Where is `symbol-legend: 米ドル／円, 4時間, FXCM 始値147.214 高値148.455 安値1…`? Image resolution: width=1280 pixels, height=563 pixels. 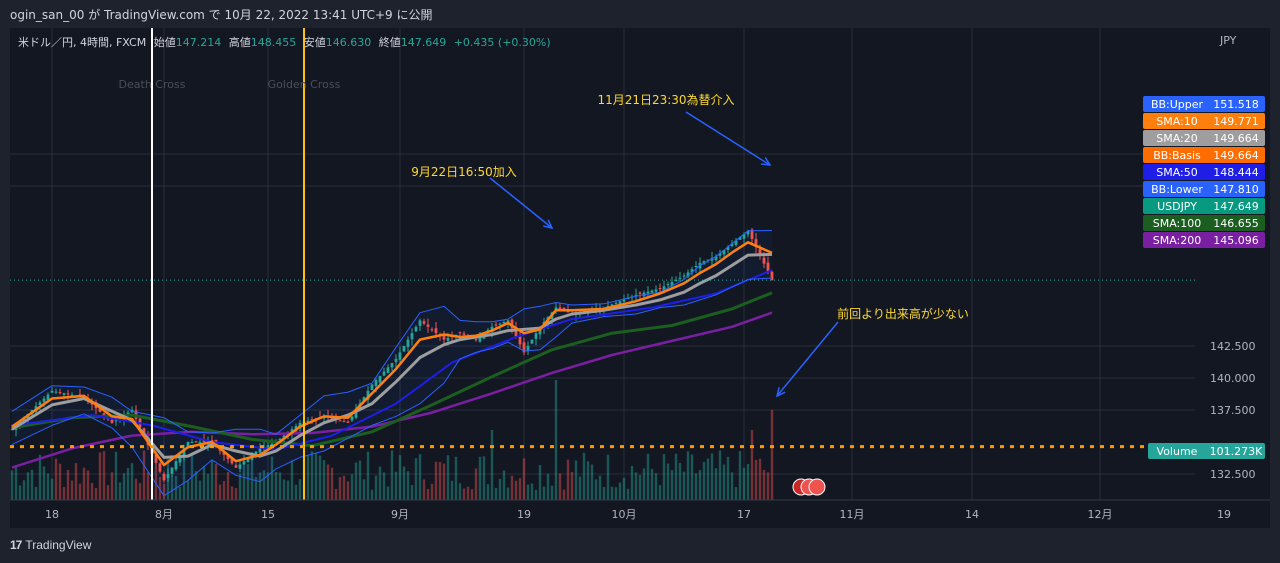
symbol-legend: 米ドル／円, 4時間, FXCM 始値147.214 高値148.455 安値1… is located at coordinates (284, 42).